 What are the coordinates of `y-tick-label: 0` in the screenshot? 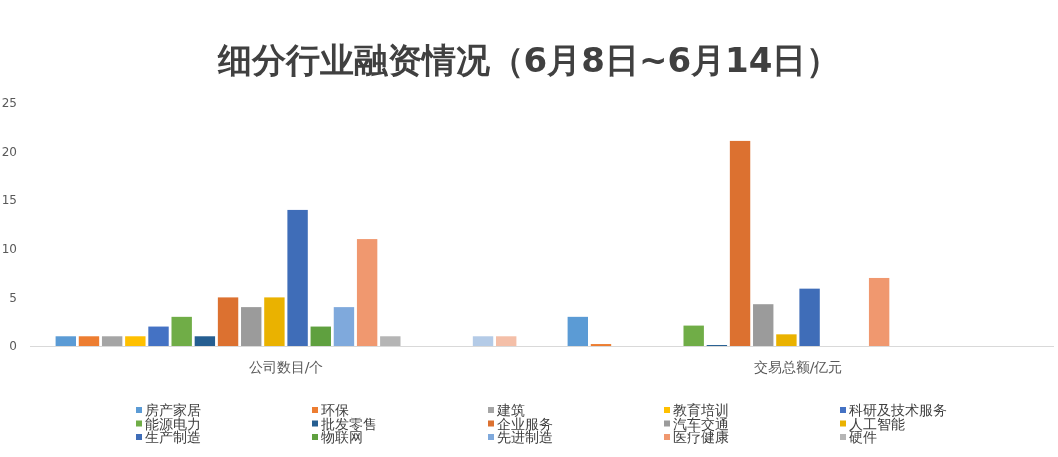 It's located at (13, 346).